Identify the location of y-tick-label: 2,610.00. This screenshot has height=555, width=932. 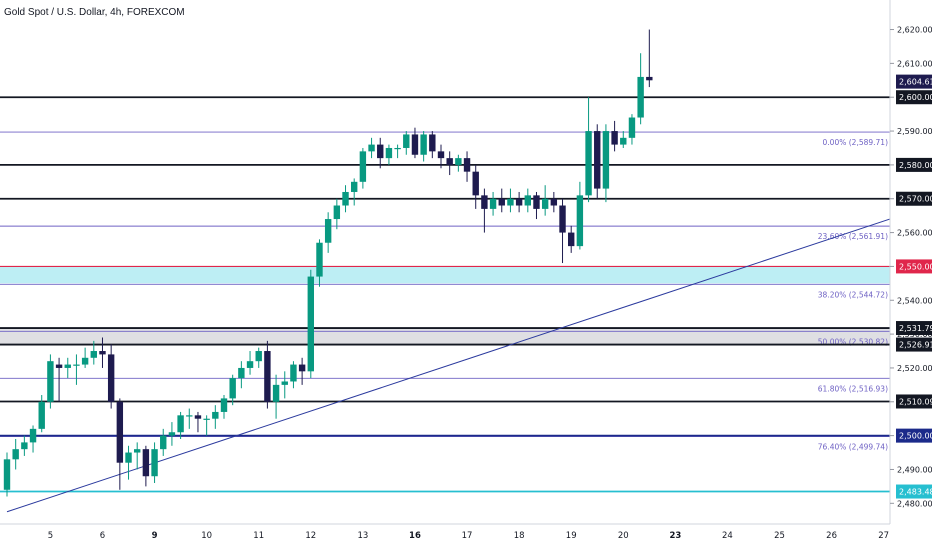
(914, 63).